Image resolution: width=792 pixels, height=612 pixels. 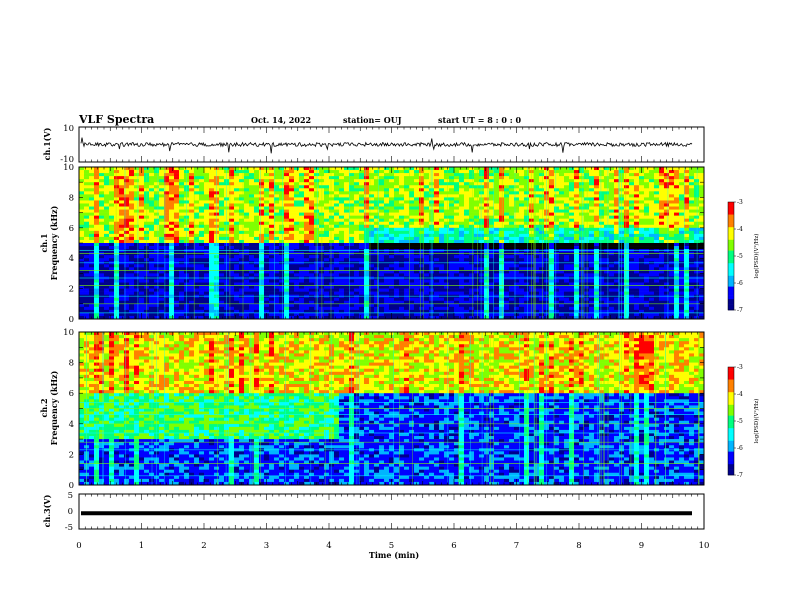 I want to click on ch1-waveform-panel: 10 -10 ch.1(V), so click(x=373, y=144).